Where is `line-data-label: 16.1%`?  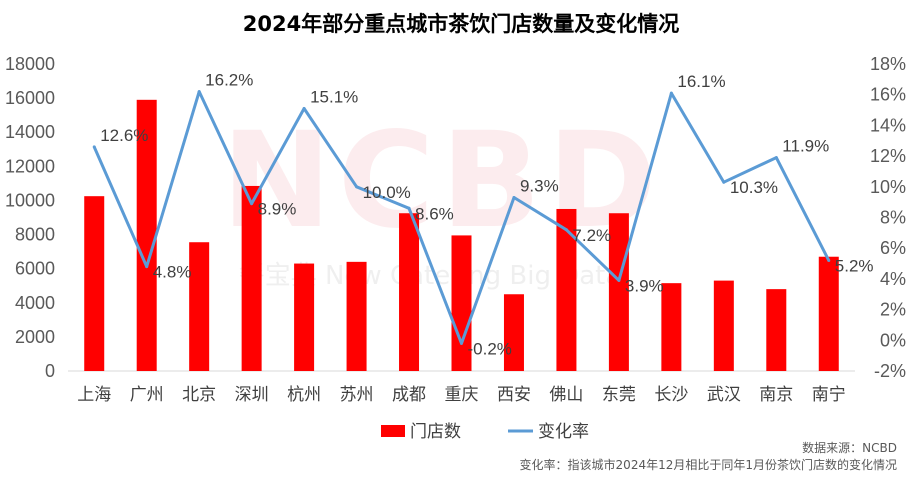 line-data-label: 16.1% is located at coordinates (701, 81).